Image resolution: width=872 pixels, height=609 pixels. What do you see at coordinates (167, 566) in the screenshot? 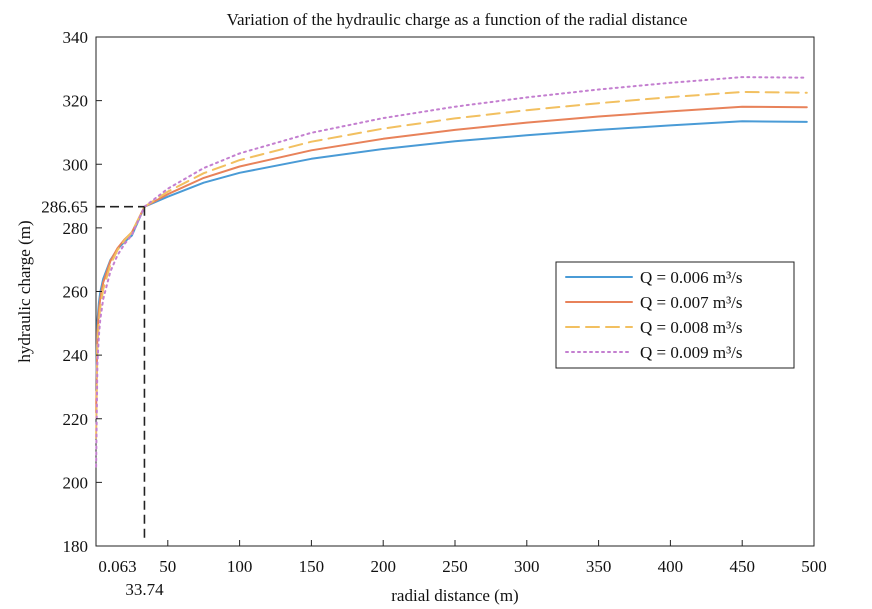
I see `x-tick-label: 50` at bounding box center [167, 566].